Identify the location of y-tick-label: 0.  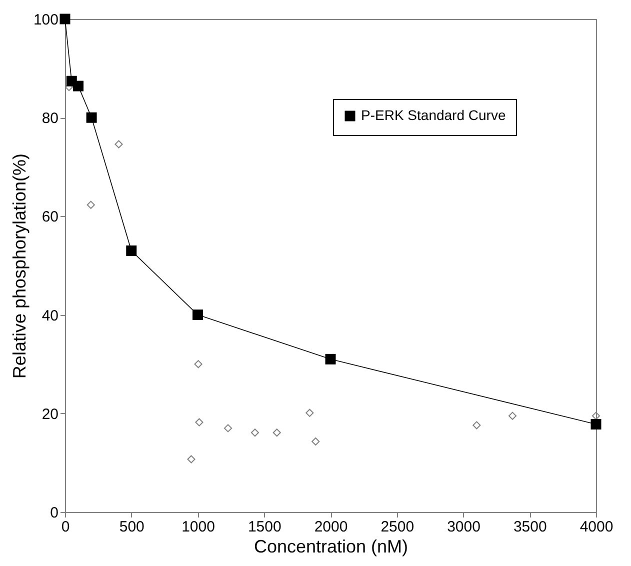
(54, 513).